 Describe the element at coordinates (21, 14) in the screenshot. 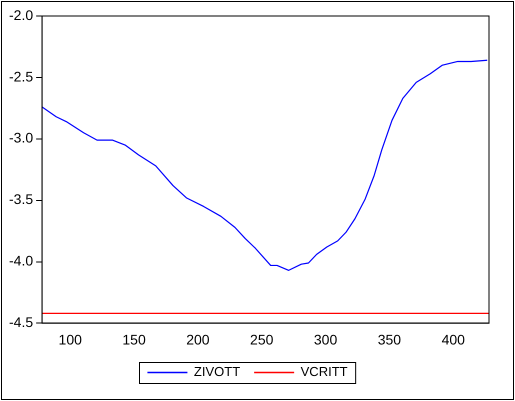

I see `y-tick-label: -2.0` at that location.